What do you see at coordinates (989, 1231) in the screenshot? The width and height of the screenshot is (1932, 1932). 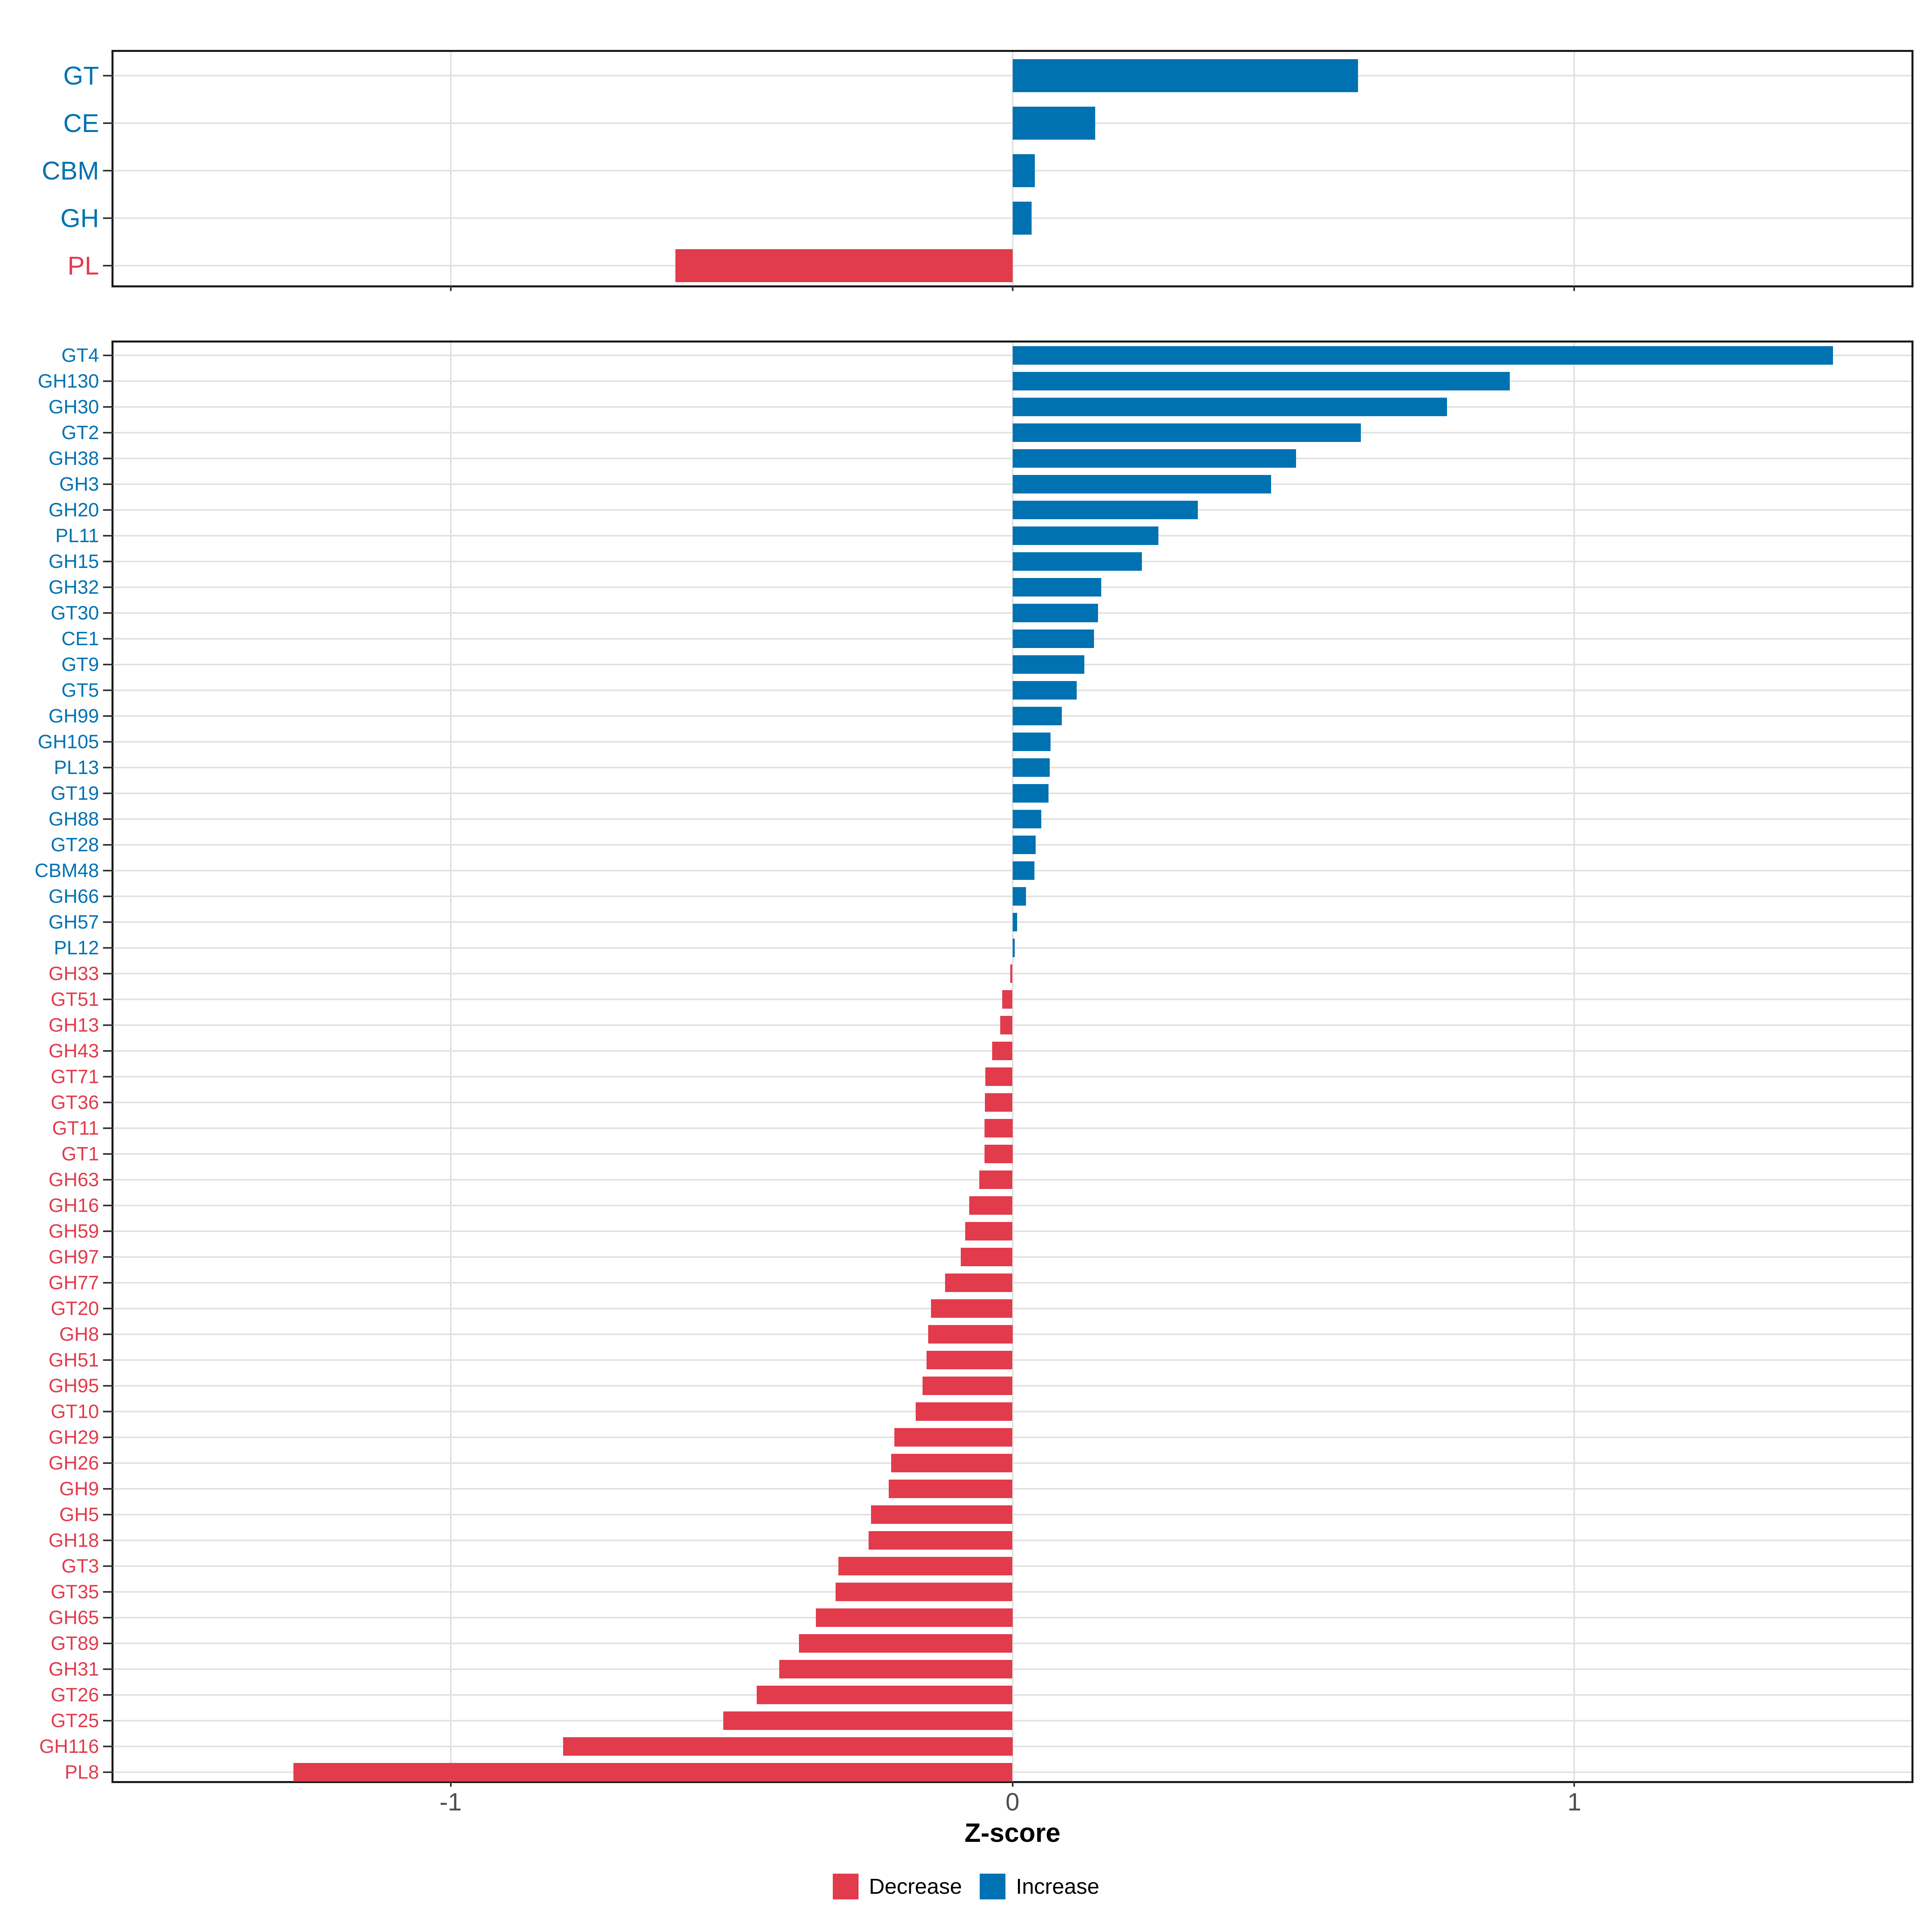 I see `bar-GH59` at bounding box center [989, 1231].